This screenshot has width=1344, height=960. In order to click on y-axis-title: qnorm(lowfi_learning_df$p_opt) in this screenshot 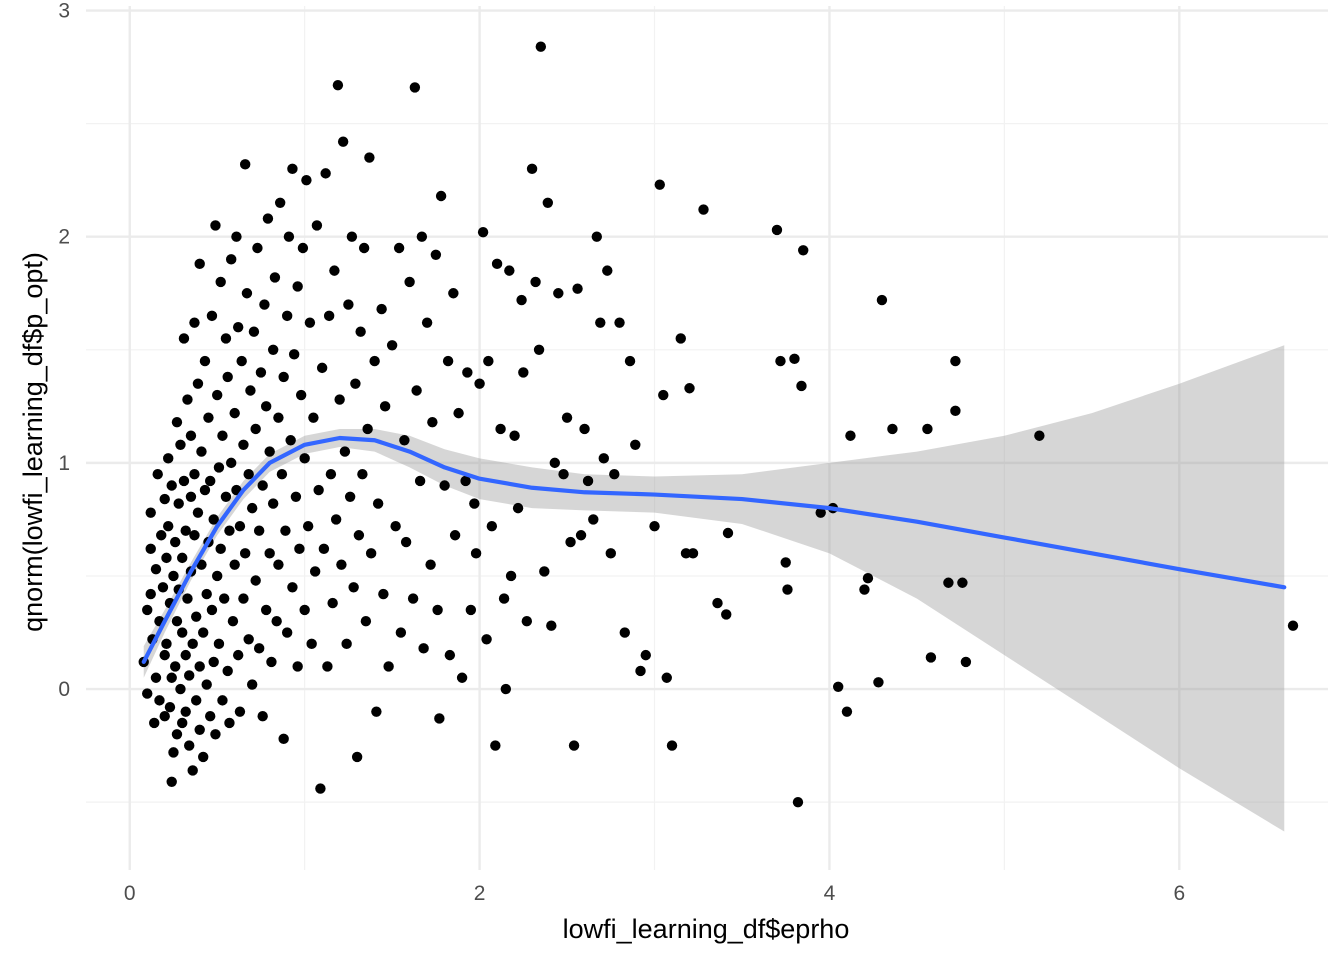, I will do `click(33, 442)`.